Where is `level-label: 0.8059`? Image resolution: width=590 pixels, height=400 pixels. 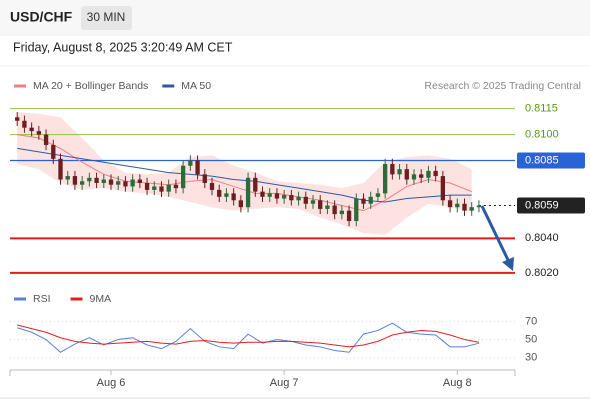
level-label: 0.8059 is located at coordinates (542, 205).